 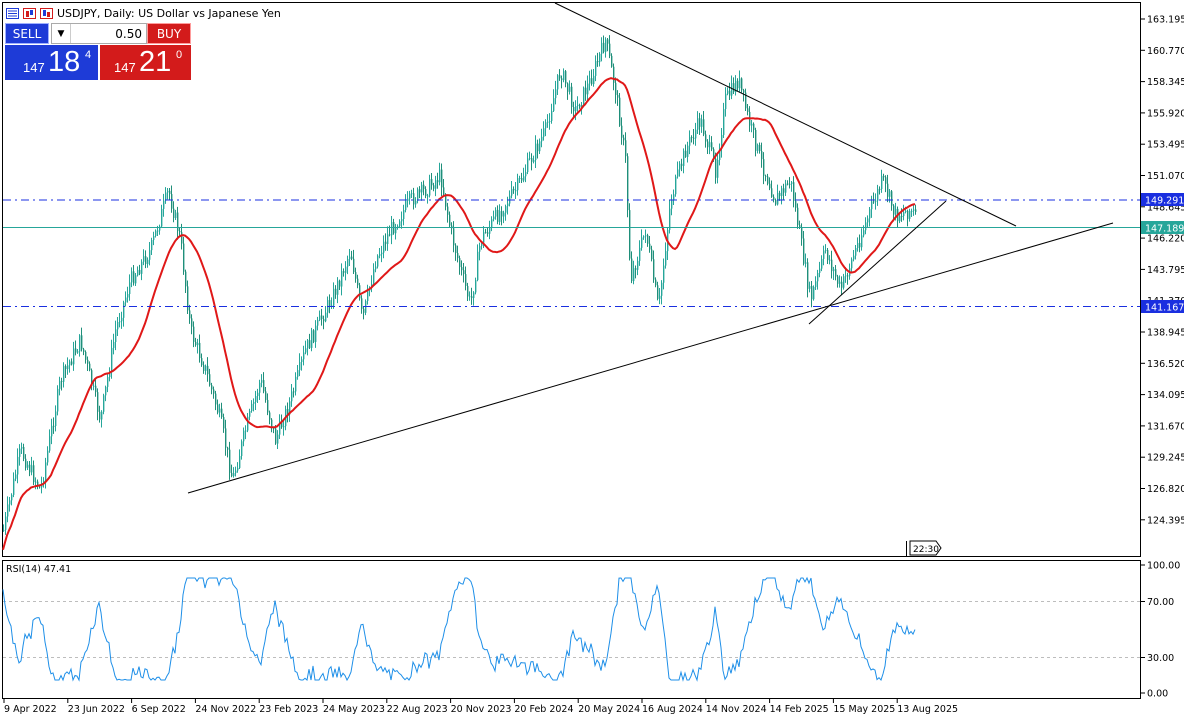 I want to click on rsi-axis-label: 70.00, so click(x=1160, y=602).